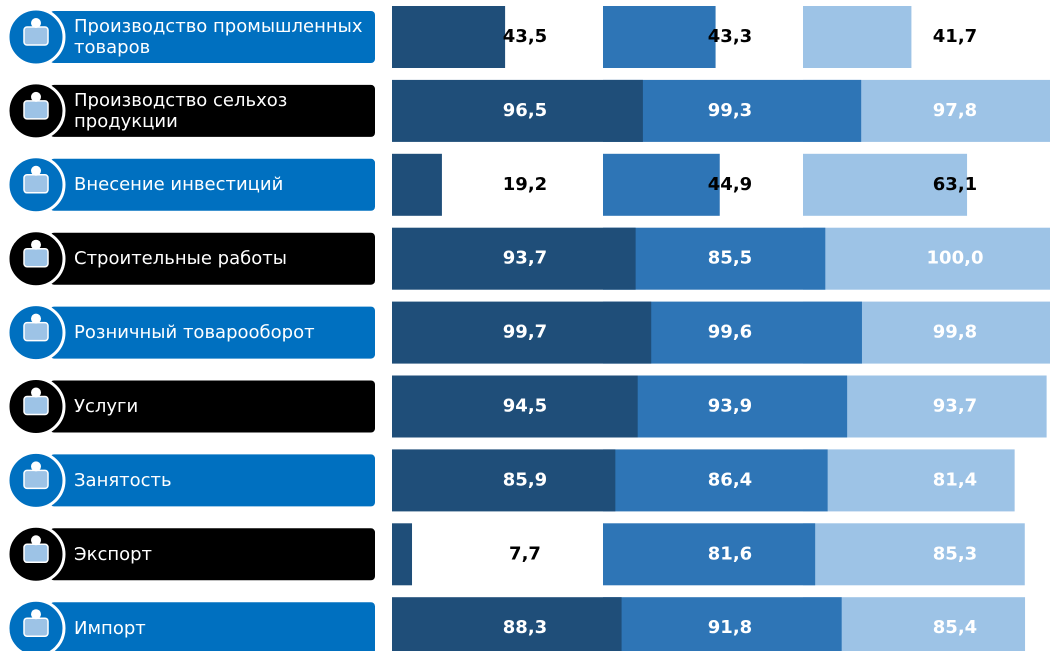  Describe the element at coordinates (525, 627) in the screenshot. I see `value-label: 88,3` at that location.